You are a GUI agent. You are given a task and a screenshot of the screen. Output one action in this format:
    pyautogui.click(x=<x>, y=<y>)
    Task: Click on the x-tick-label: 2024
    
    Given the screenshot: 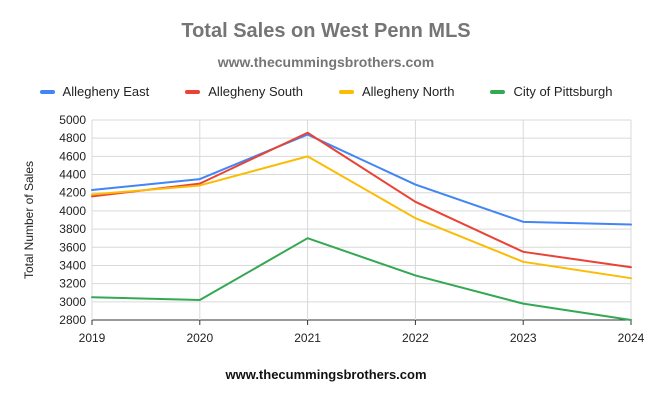 What is the action you would take?
    pyautogui.click(x=631, y=338)
    